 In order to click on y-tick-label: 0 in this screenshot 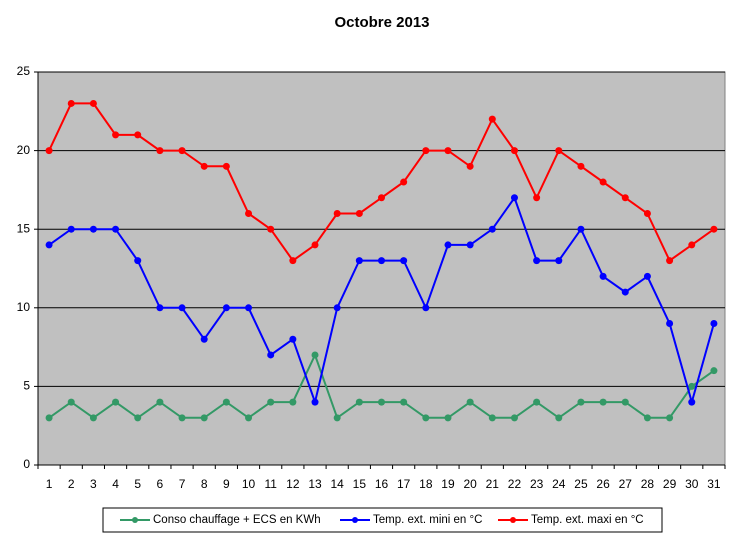, I will do `click(26, 464)`.